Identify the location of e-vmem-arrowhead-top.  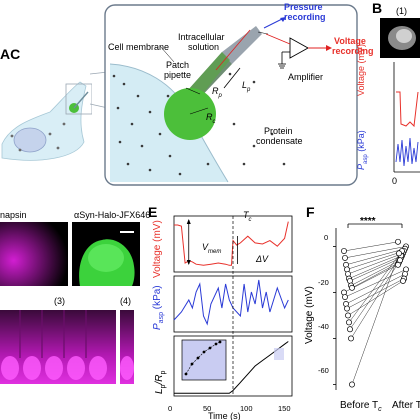
(188, 221).